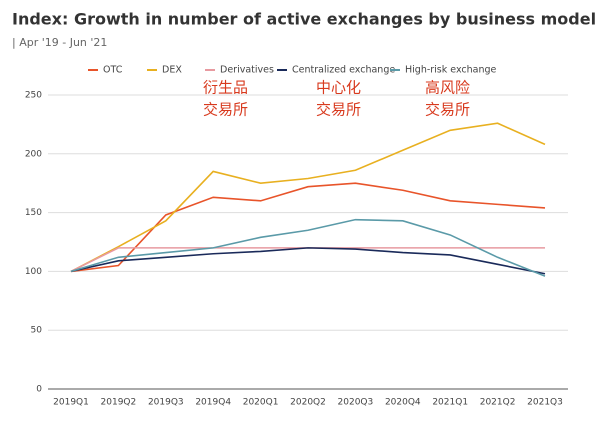 This screenshot has height=424, width=600. What do you see at coordinates (33, 272) in the screenshot?
I see `y-tick-label: 100` at bounding box center [33, 272].